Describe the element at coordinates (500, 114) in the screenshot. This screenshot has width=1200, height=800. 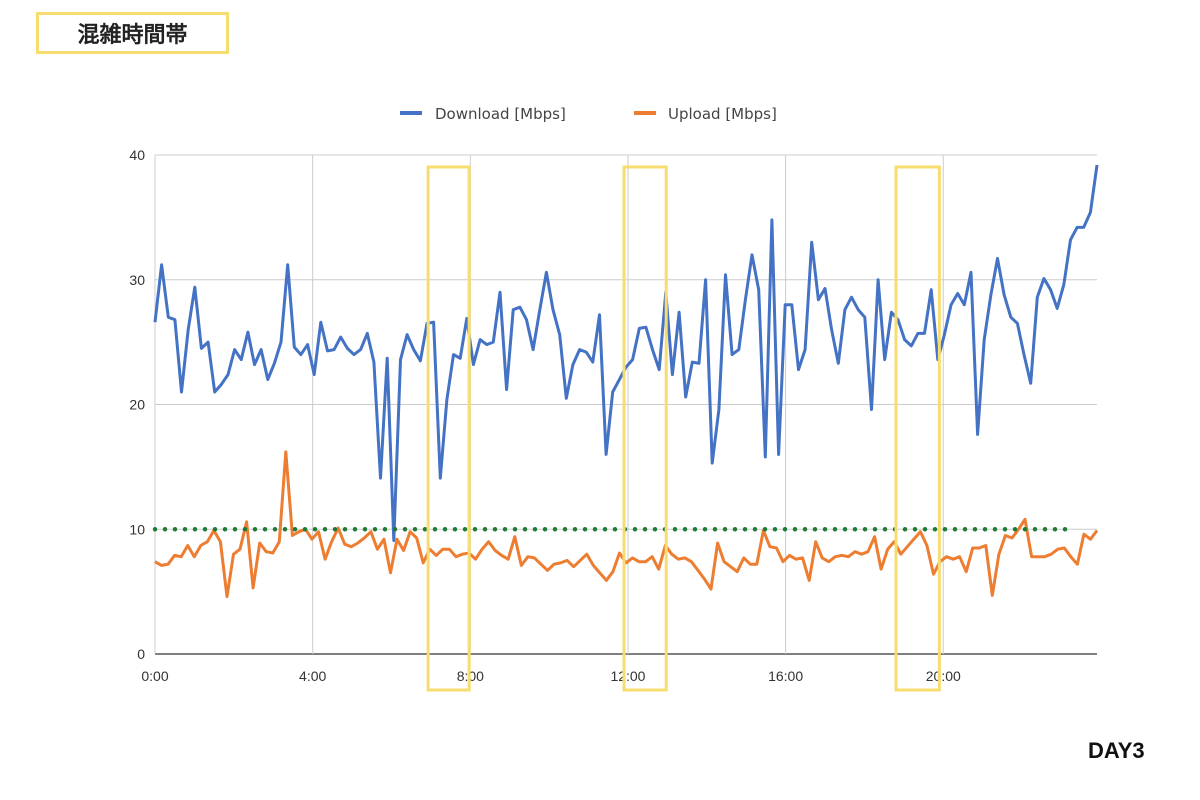
I see `legend-label-download: Download [Mbps]` at that location.